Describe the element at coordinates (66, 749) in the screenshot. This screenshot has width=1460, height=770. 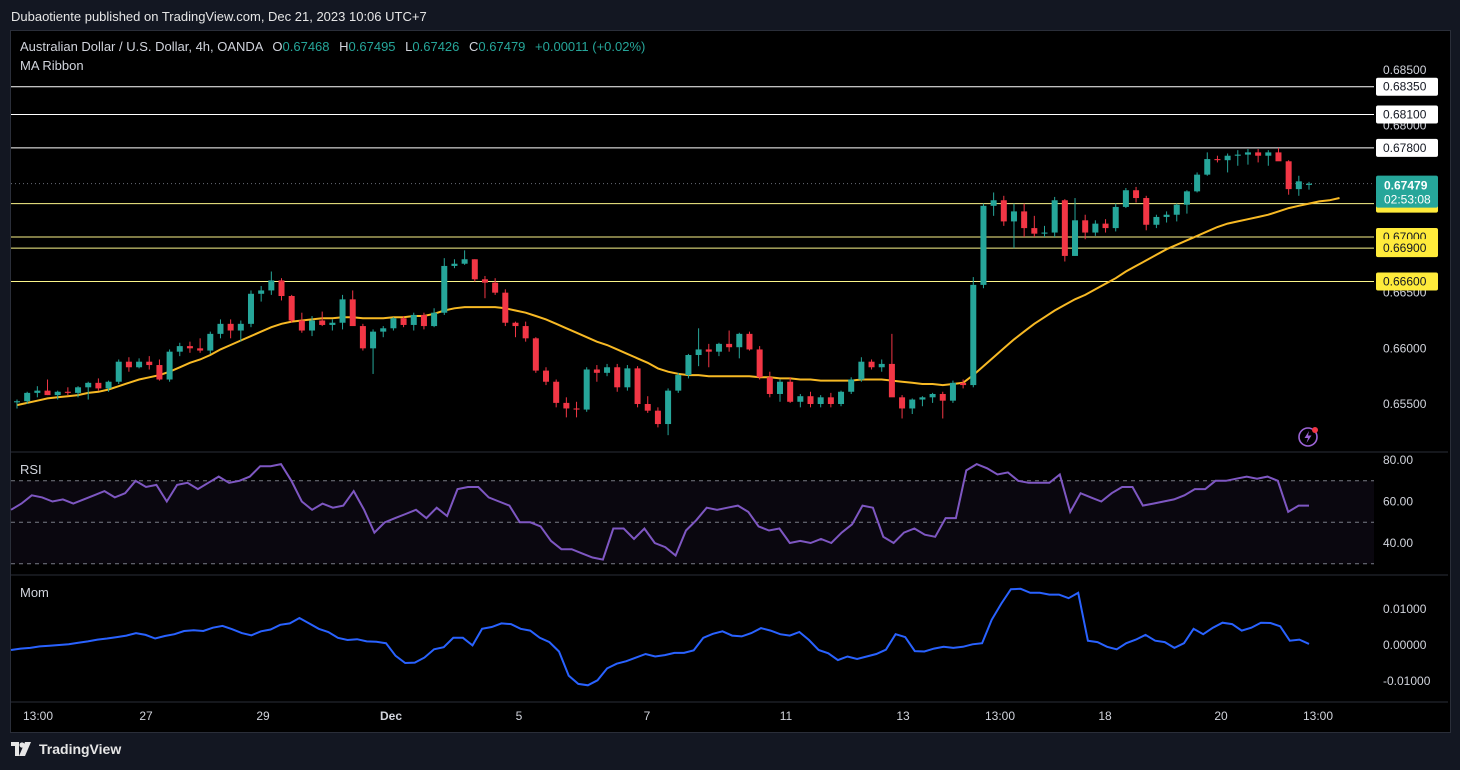
I see `tradingview-brand: TradingView` at that location.